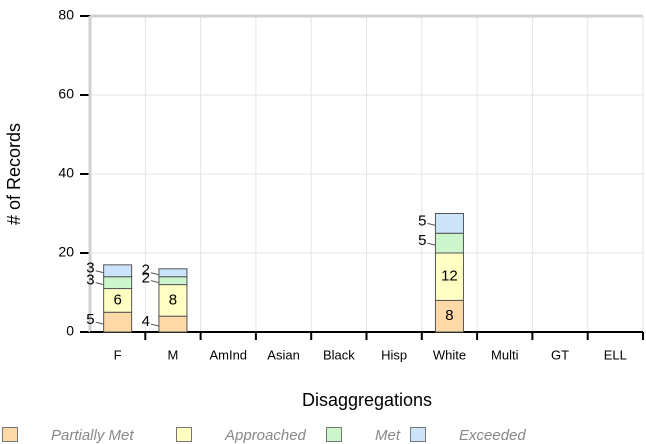 The image size is (646, 444). What do you see at coordinates (66, 94) in the screenshot?
I see `y-tick-label: 60` at bounding box center [66, 94].